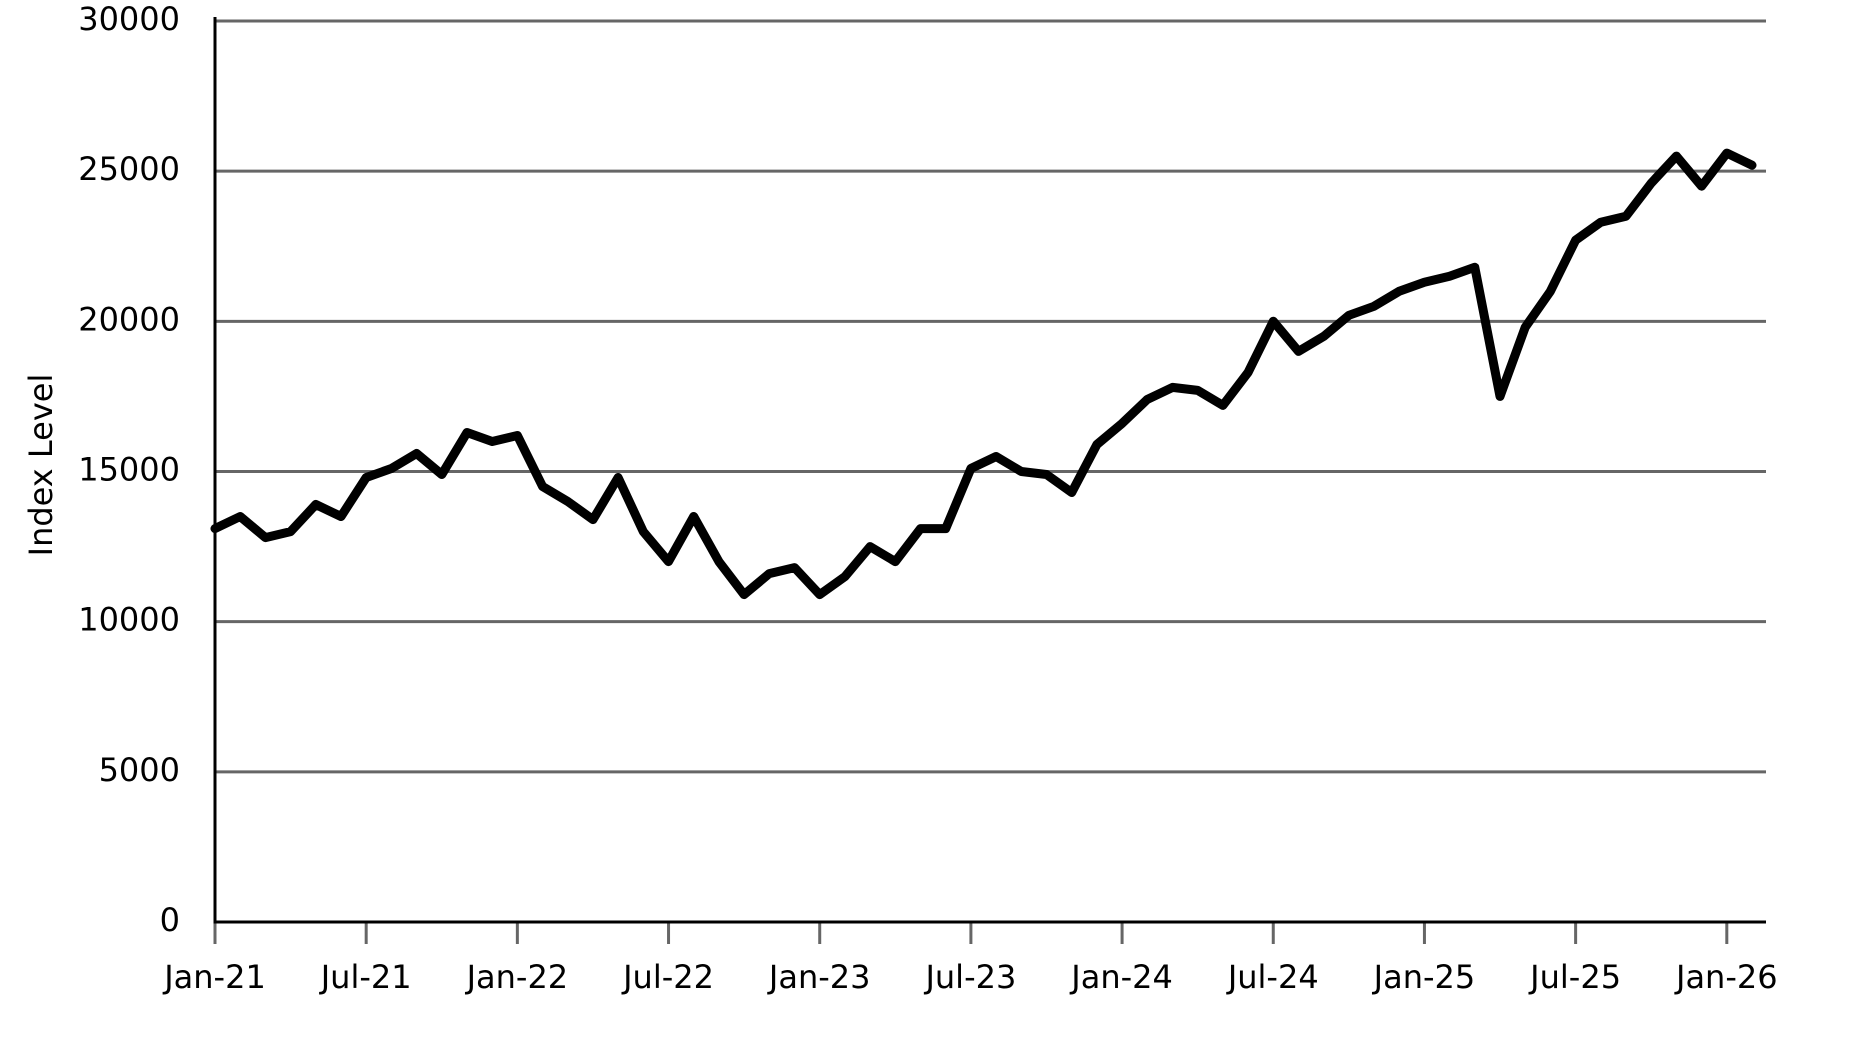  Describe the element at coordinates (1574, 977) in the screenshot. I see `x-tick-label: Jul-25` at that location.